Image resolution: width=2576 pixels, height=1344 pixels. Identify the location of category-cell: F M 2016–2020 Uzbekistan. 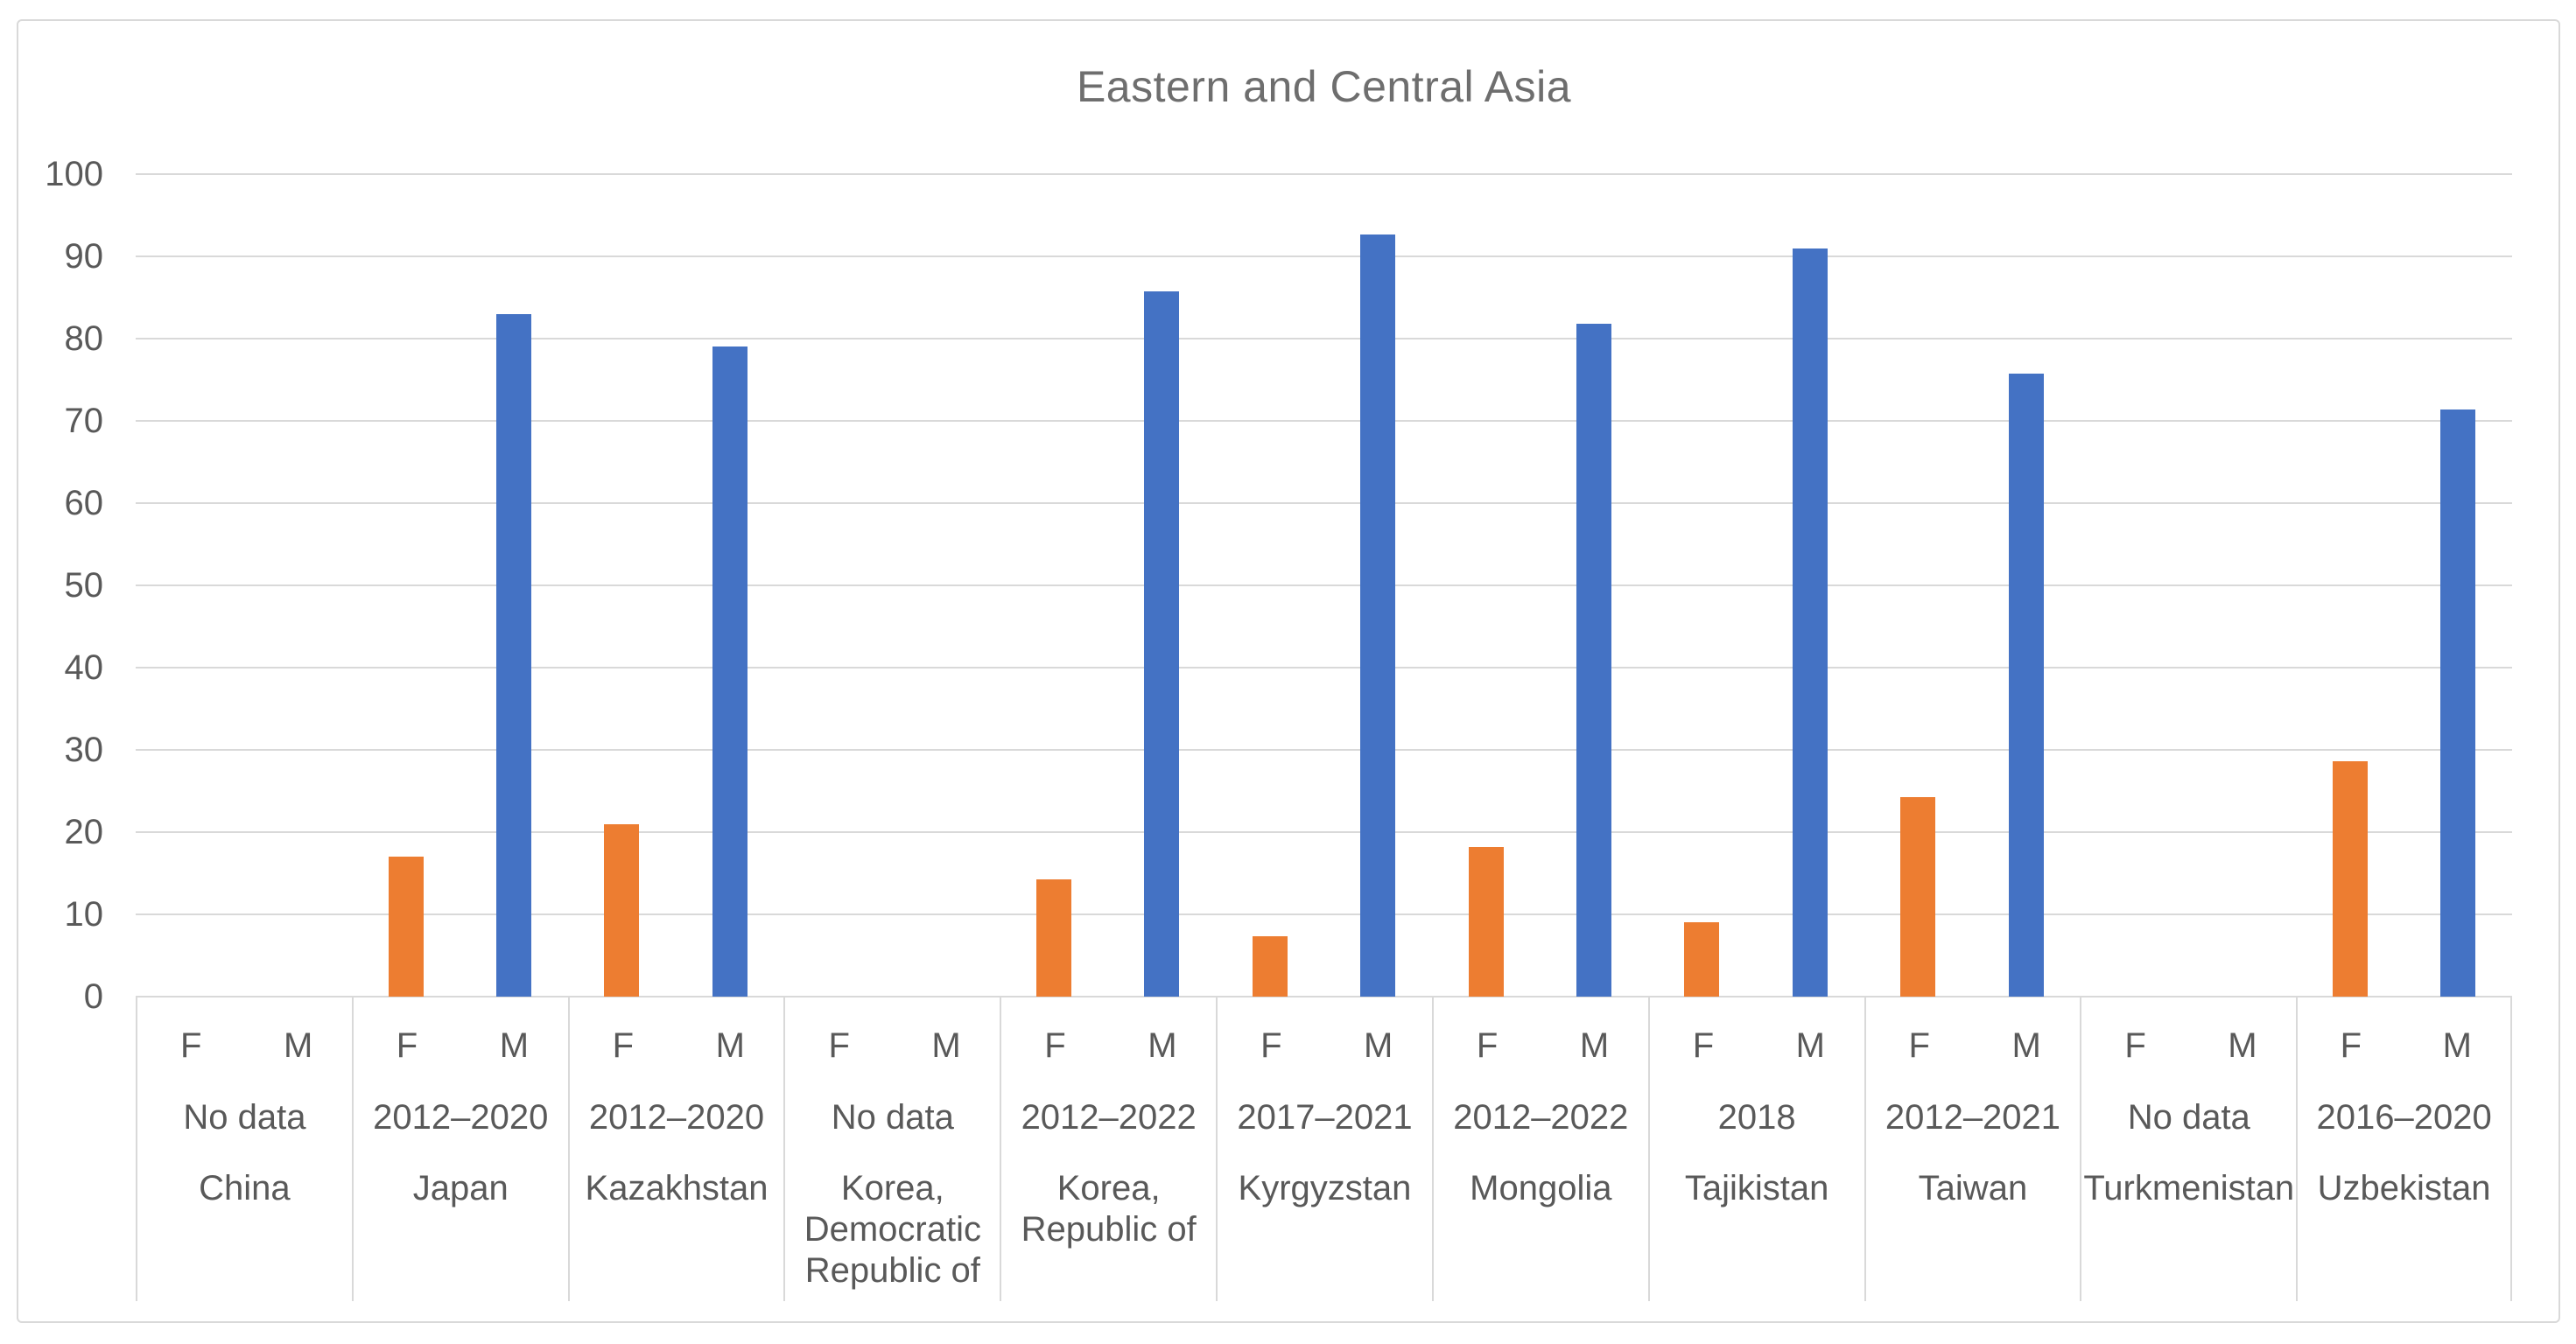
(2404, 1149).